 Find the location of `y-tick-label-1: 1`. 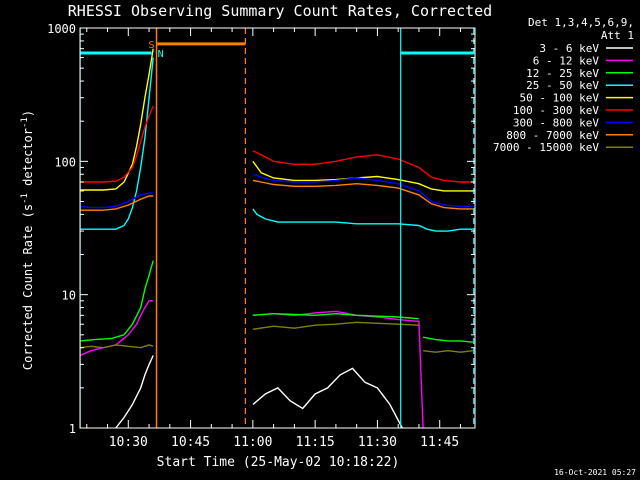

y-tick-label-1: 1 is located at coordinates (72, 429).